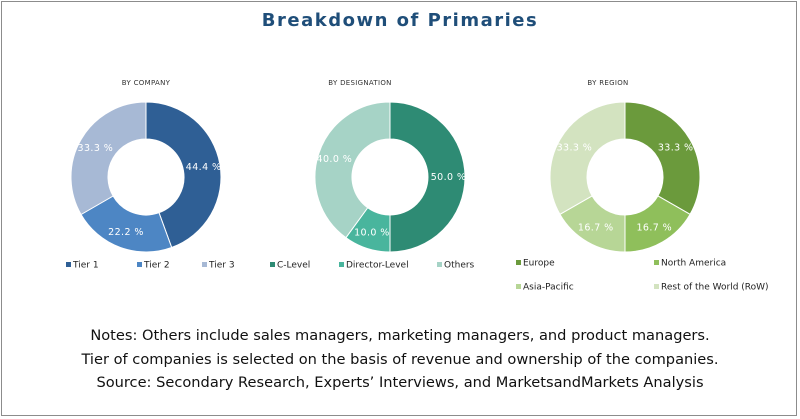  What do you see at coordinates (608, 83) in the screenshot?
I see `region-chart-title: BY REGION` at bounding box center [608, 83].